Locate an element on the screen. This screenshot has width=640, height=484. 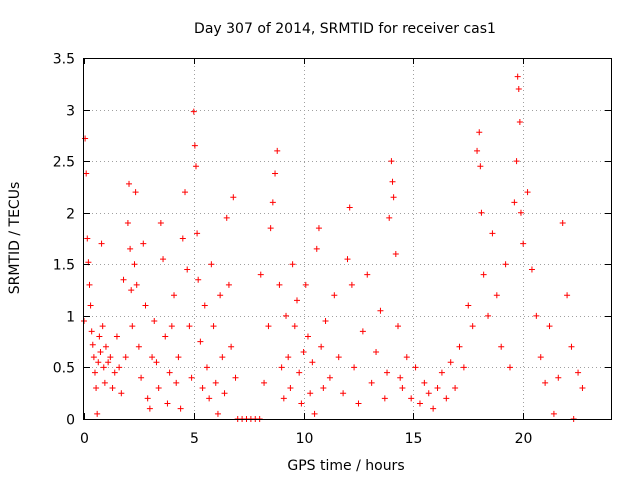
x-tick-label: 15 is located at coordinates (414, 439).